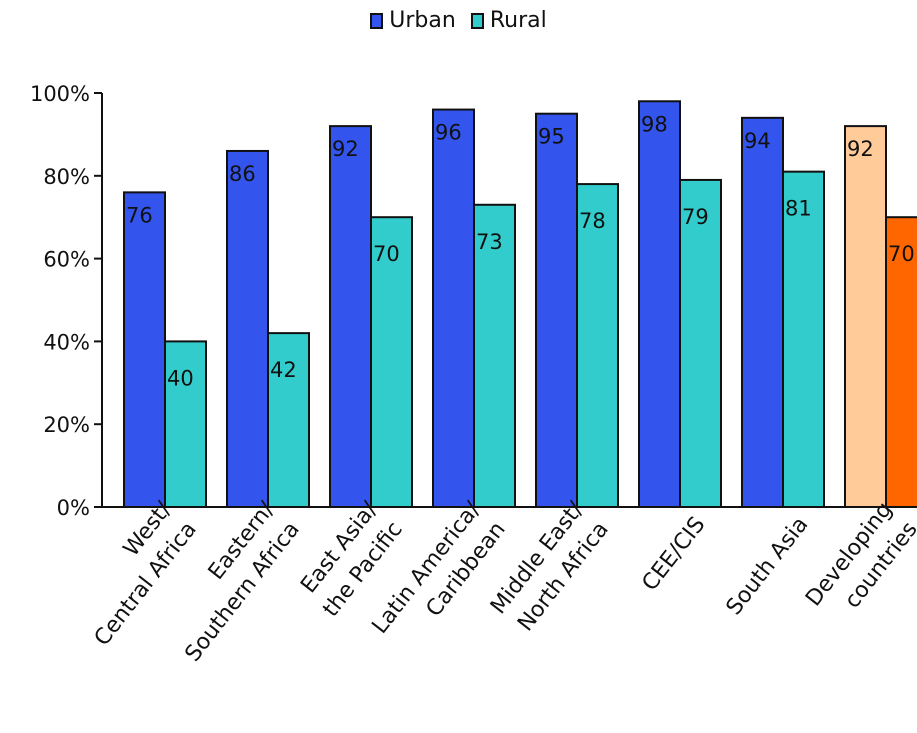  What do you see at coordinates (518, 20) in the screenshot?
I see `legend-label-rural: Rural` at bounding box center [518, 20].